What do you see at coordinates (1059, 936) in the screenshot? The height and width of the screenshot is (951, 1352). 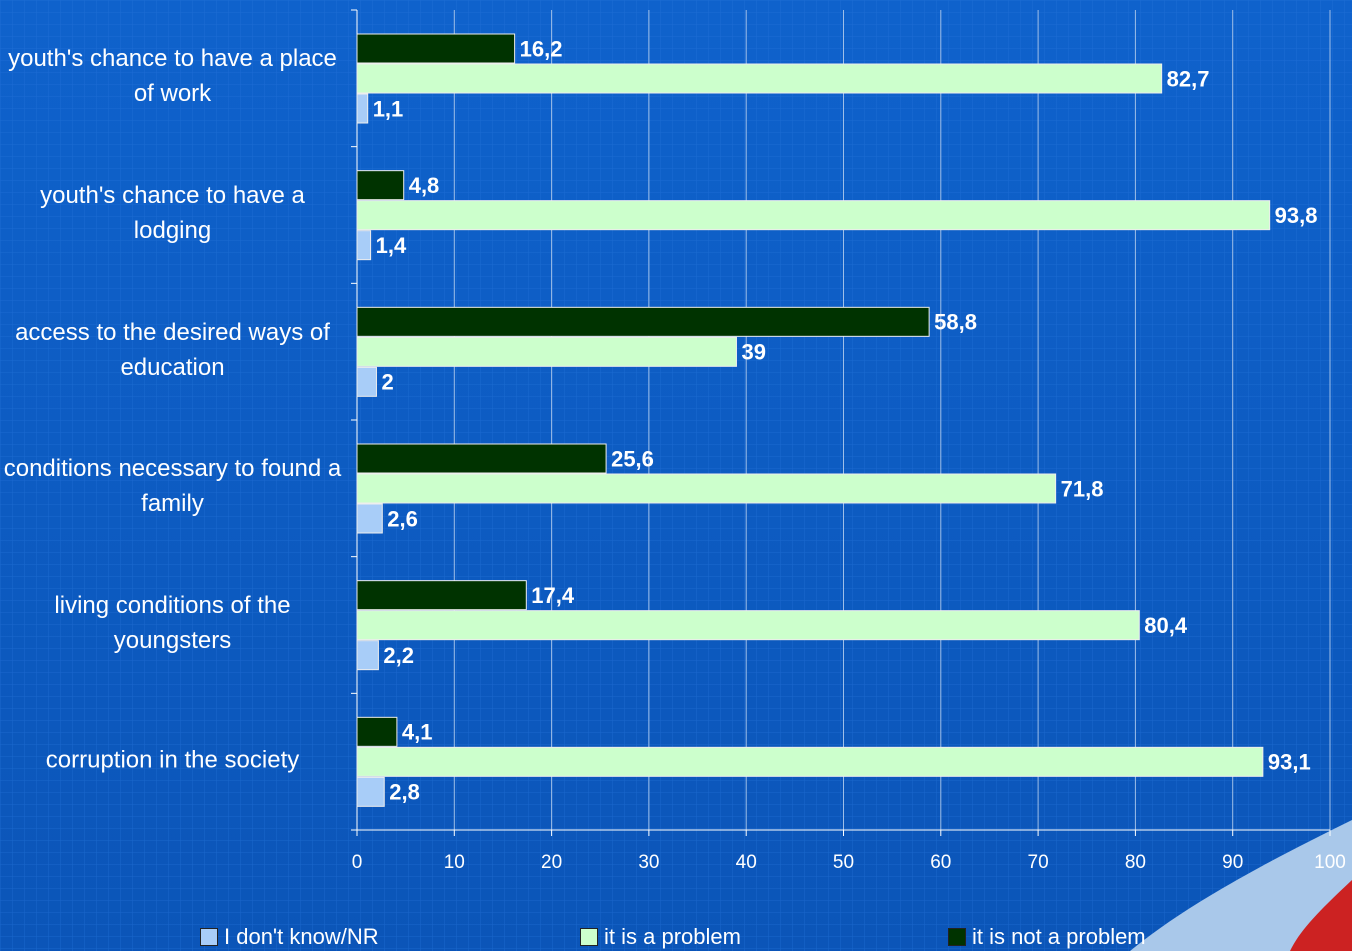 I see `legend-label: it is not a problem` at bounding box center [1059, 936].